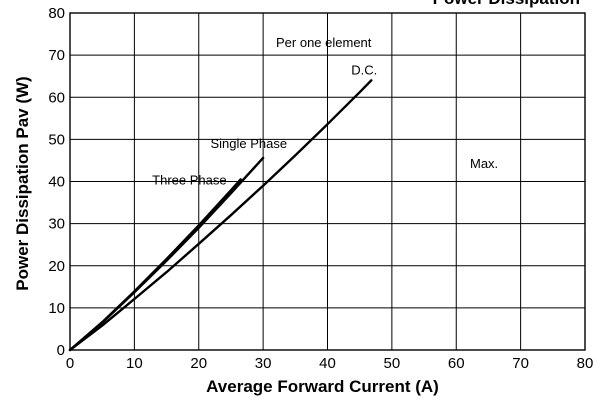 The height and width of the screenshot is (406, 607). I want to click on y-tick-label: 60, so click(56, 97).